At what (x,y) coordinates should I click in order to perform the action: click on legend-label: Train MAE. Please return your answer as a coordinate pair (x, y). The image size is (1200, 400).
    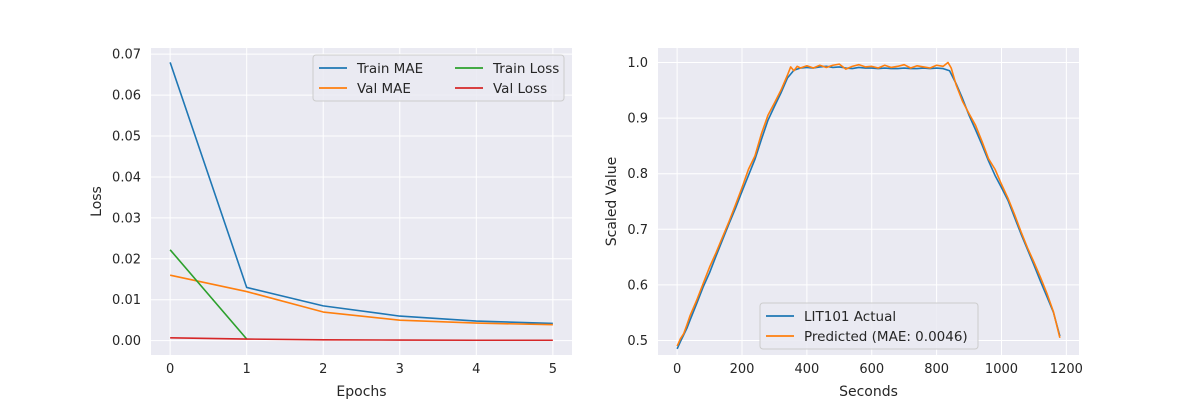
    Looking at the image, I should click on (389, 69).